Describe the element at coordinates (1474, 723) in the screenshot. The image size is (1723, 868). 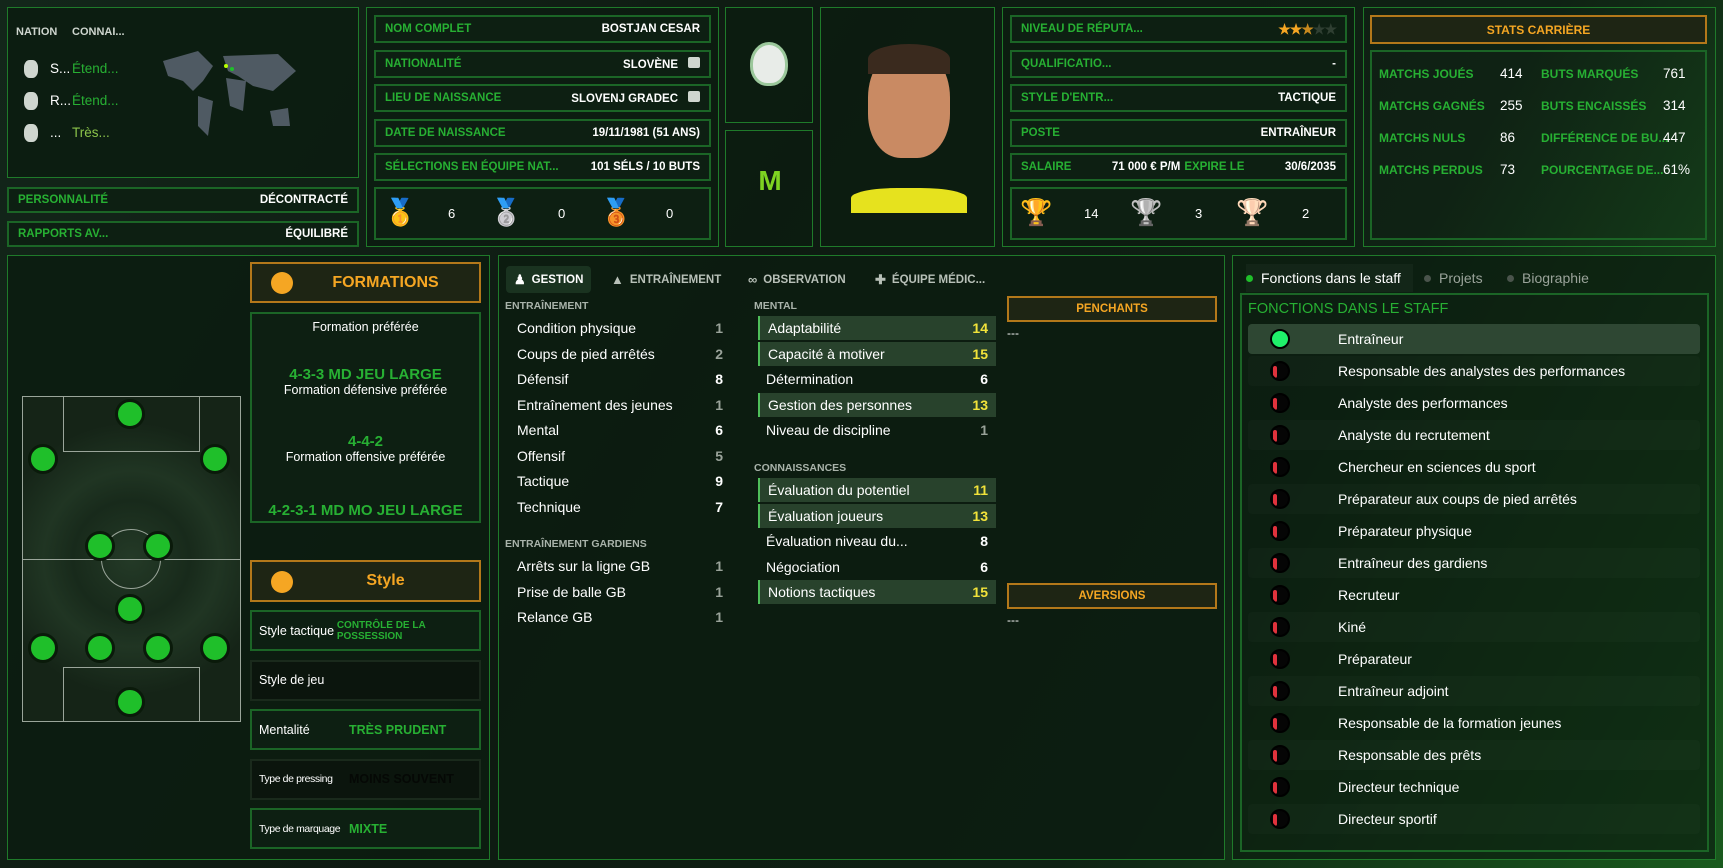
I see `staff-role-row: Responsable de la formation jeunes` at that location.